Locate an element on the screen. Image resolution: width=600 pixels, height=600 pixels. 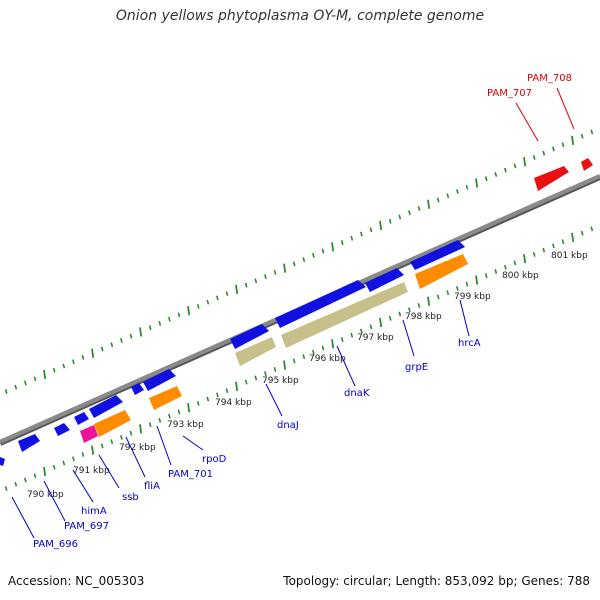
gene-label: PAM_708 is located at coordinates (549, 78).